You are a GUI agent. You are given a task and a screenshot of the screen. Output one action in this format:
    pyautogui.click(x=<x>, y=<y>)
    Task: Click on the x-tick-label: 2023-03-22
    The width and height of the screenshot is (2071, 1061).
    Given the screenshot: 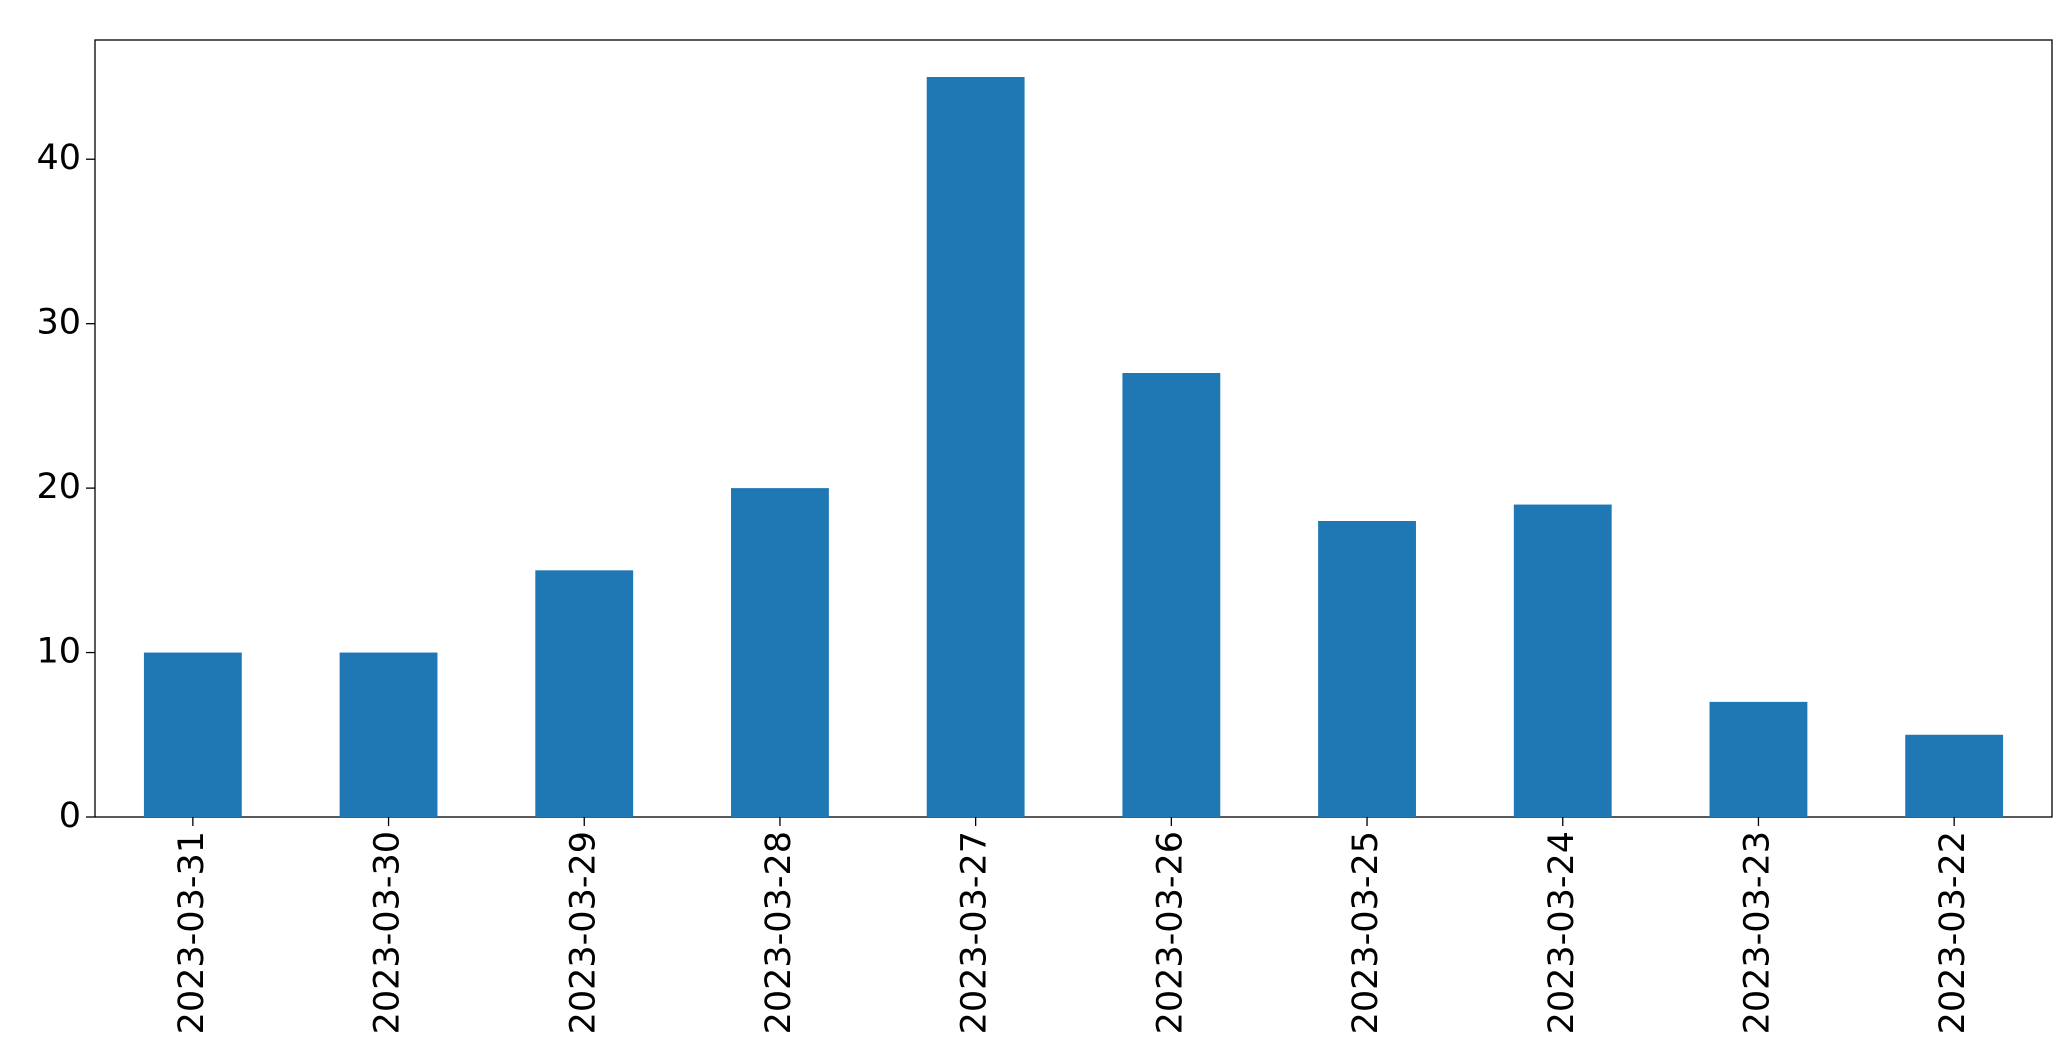 What is the action you would take?
    pyautogui.click(x=1953, y=932)
    